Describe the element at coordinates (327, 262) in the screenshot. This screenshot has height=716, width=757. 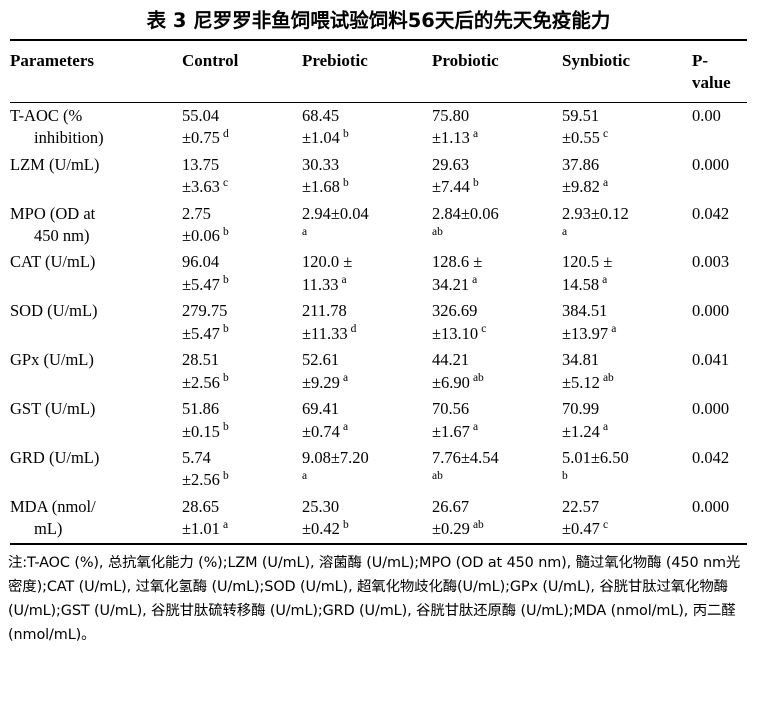
I see `cell-value-line-1: 120.0 ±` at that location.